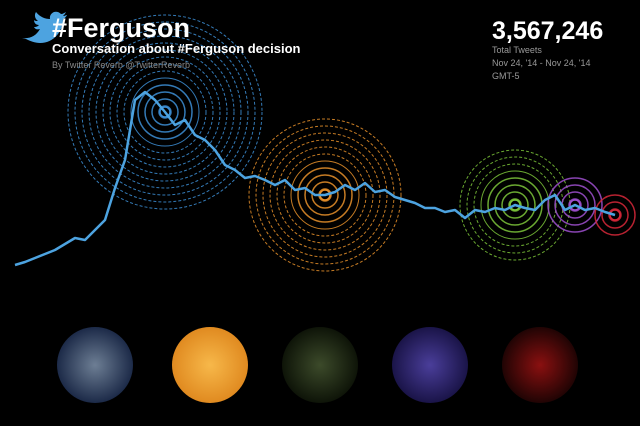 This screenshot has height=426, width=640. What do you see at coordinates (44, 27) in the screenshot?
I see `twitter-logo` at bounding box center [44, 27].